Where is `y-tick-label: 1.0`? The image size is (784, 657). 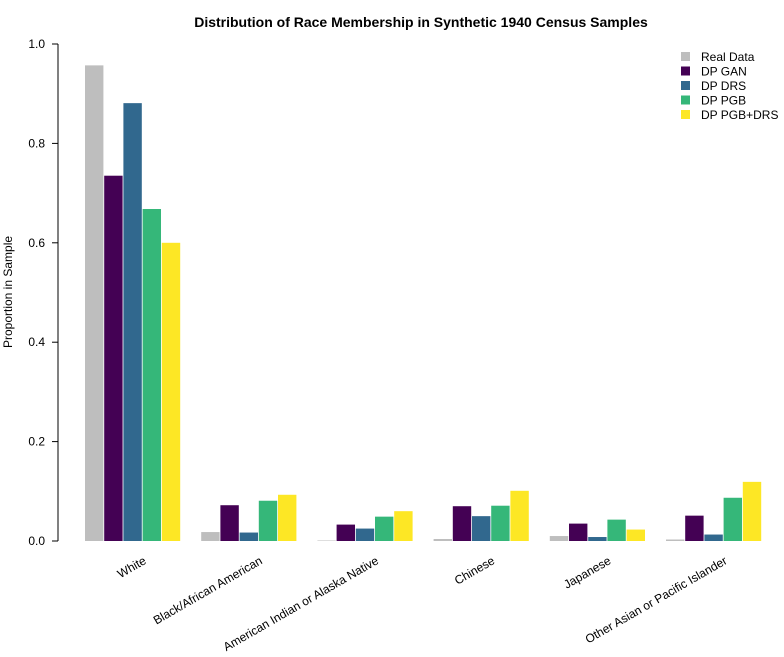 y-tick-label: 1.0 is located at coordinates (36, 44).